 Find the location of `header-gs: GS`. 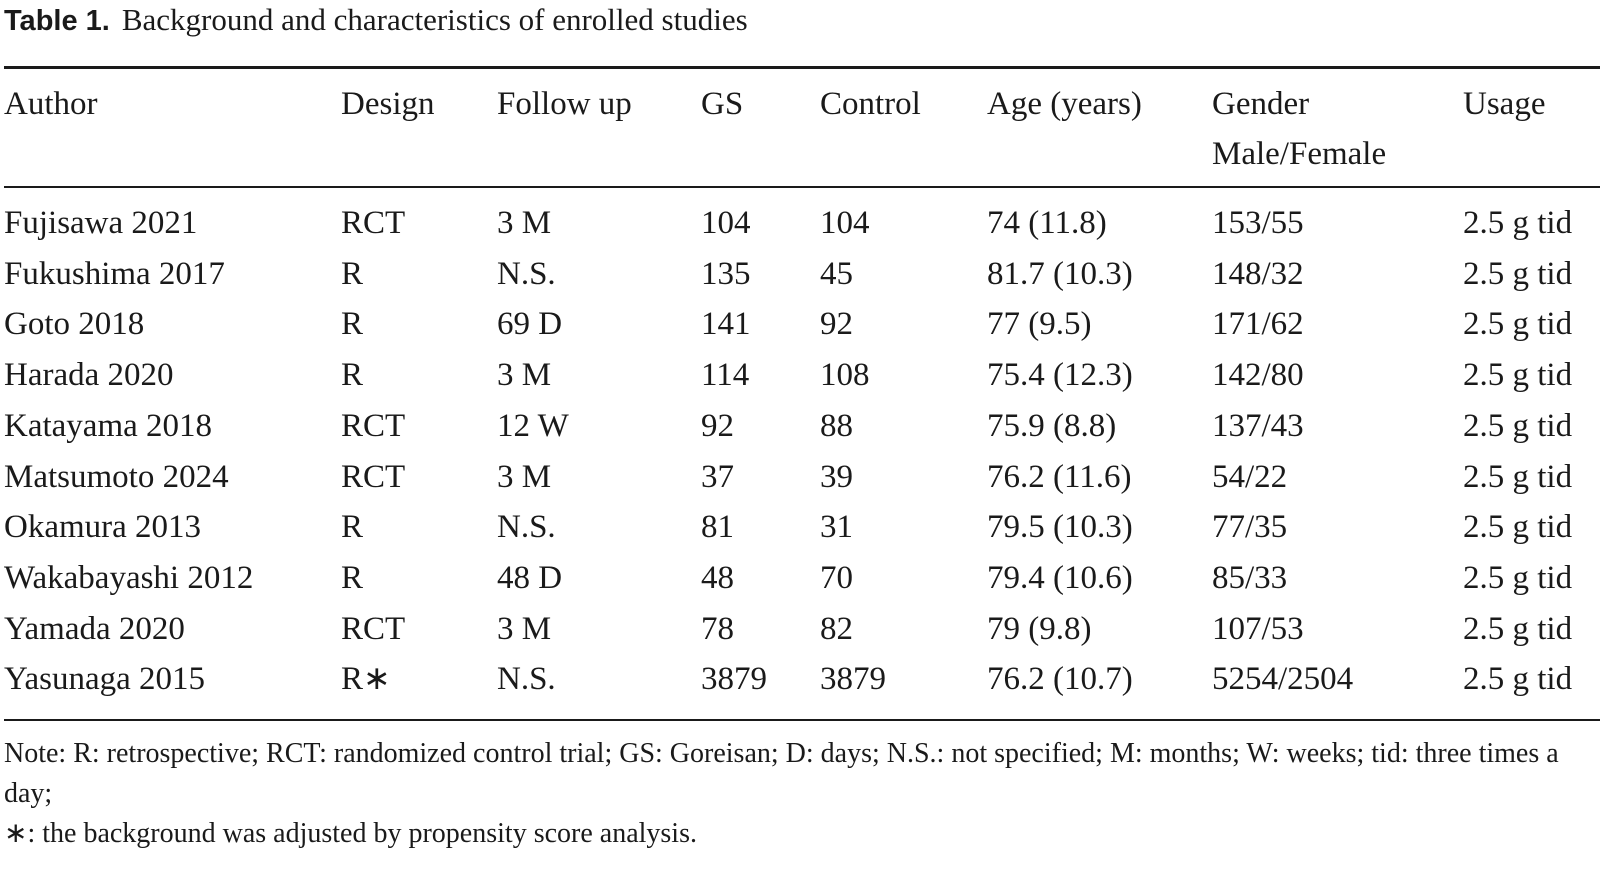

header-gs: GS is located at coordinates (722, 104).